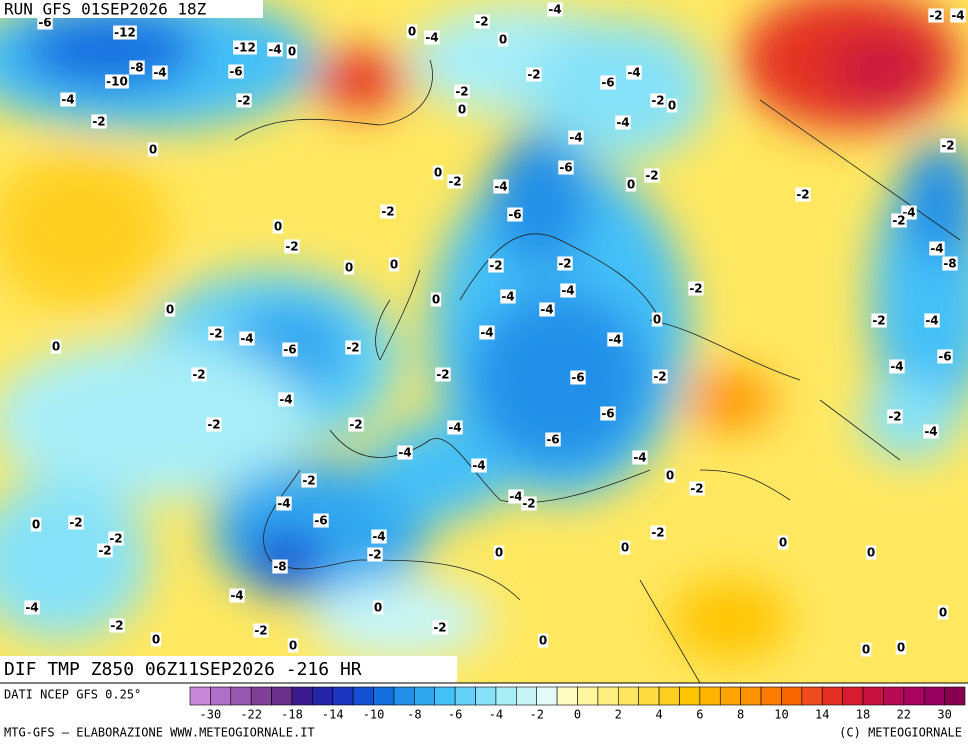  Describe the element at coordinates (292, 715) in the screenshot. I see `colorbar-label: -18` at that location.